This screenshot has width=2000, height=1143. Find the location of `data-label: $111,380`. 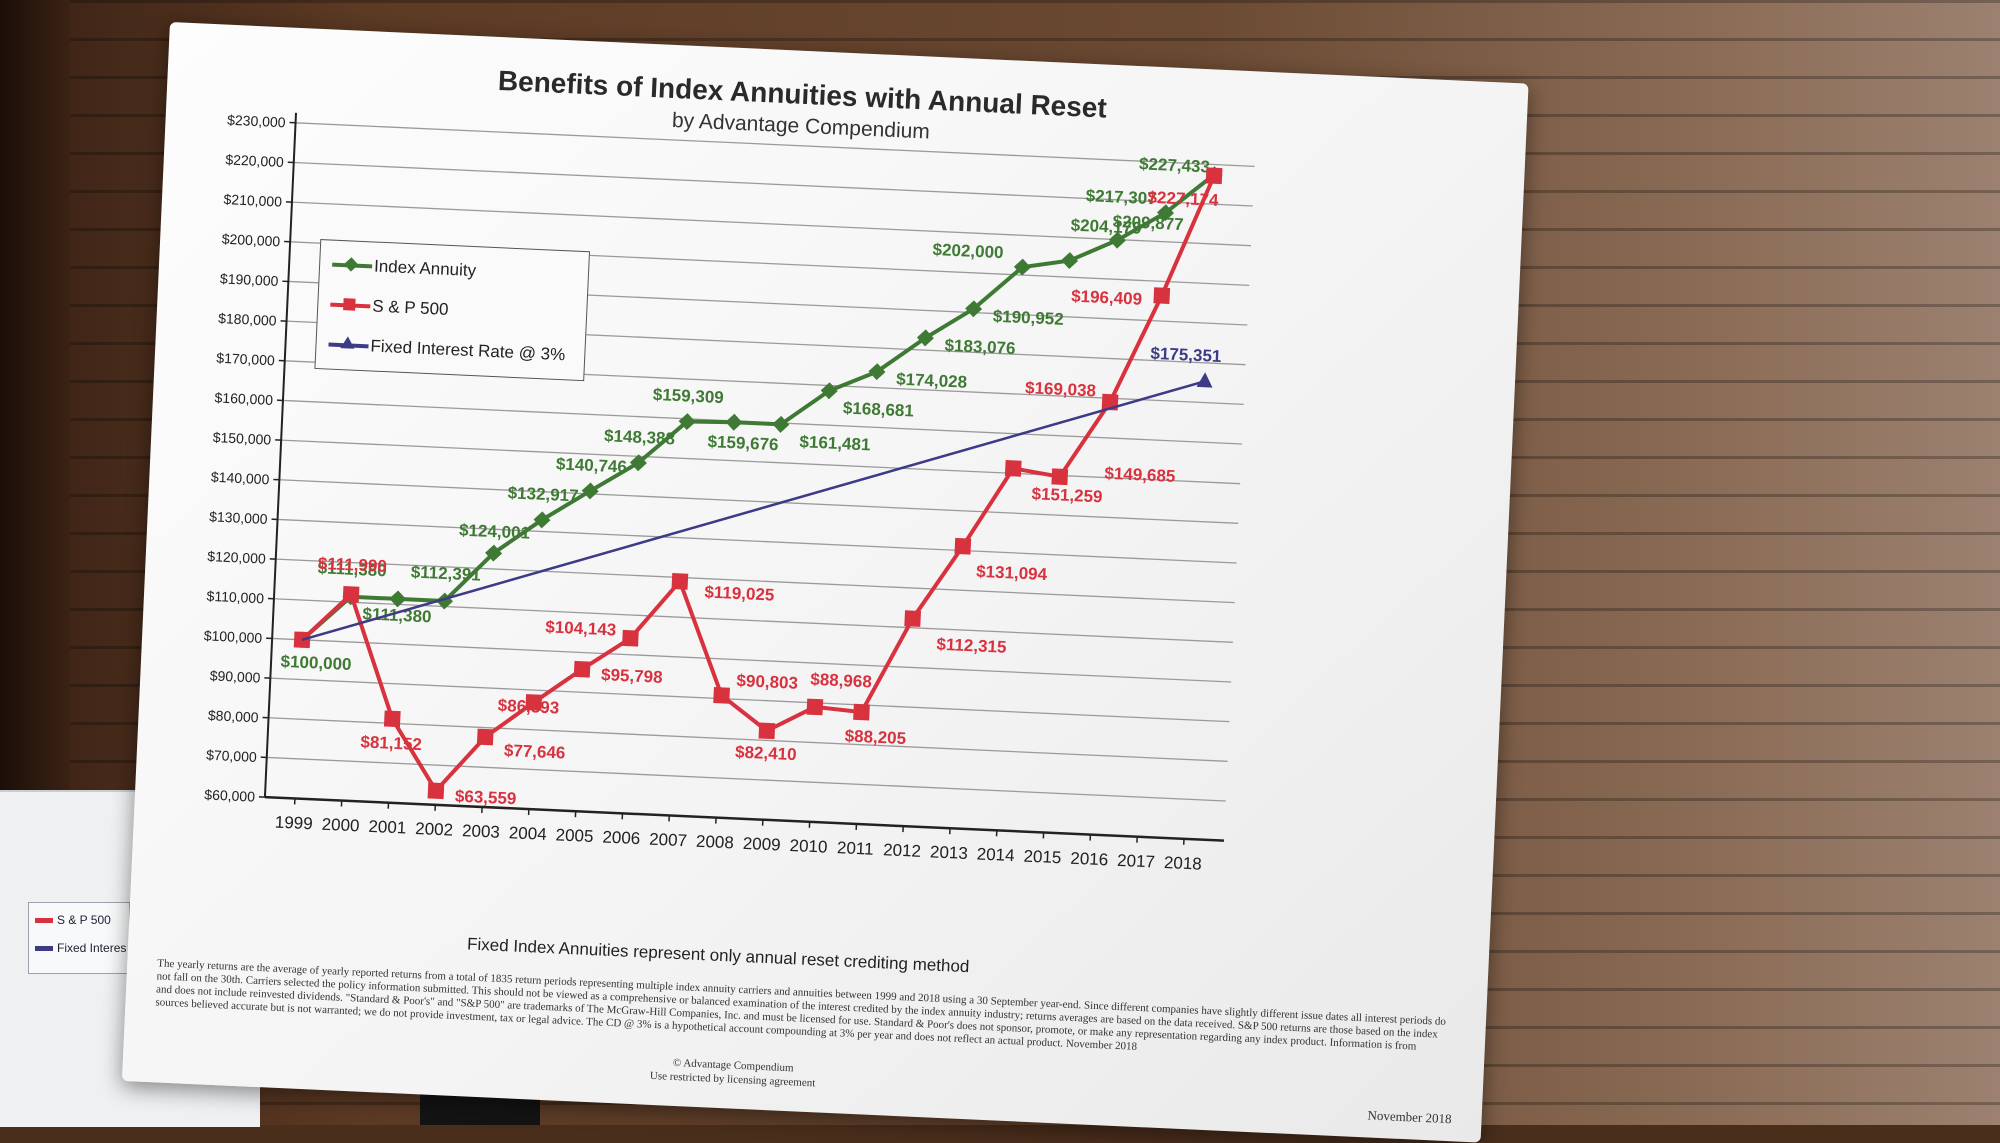

data-label: $111,380 is located at coordinates (397, 615).